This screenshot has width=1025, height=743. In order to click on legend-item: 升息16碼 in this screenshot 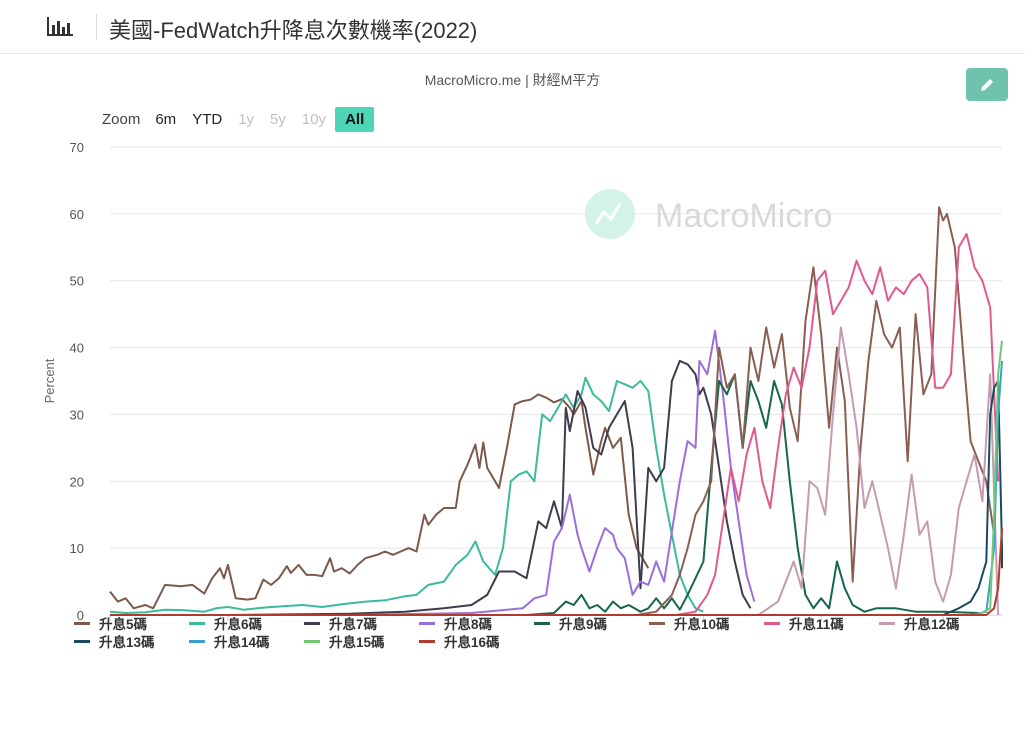, I will do `click(476, 641)`.